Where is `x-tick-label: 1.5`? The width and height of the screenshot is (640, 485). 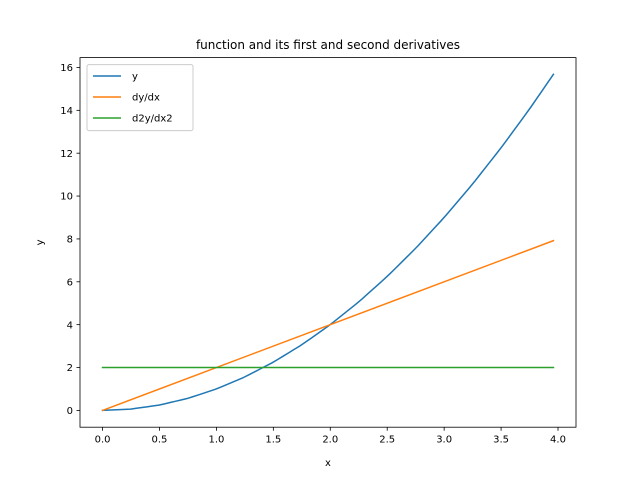 x-tick-label: 1.5 is located at coordinates (273, 440).